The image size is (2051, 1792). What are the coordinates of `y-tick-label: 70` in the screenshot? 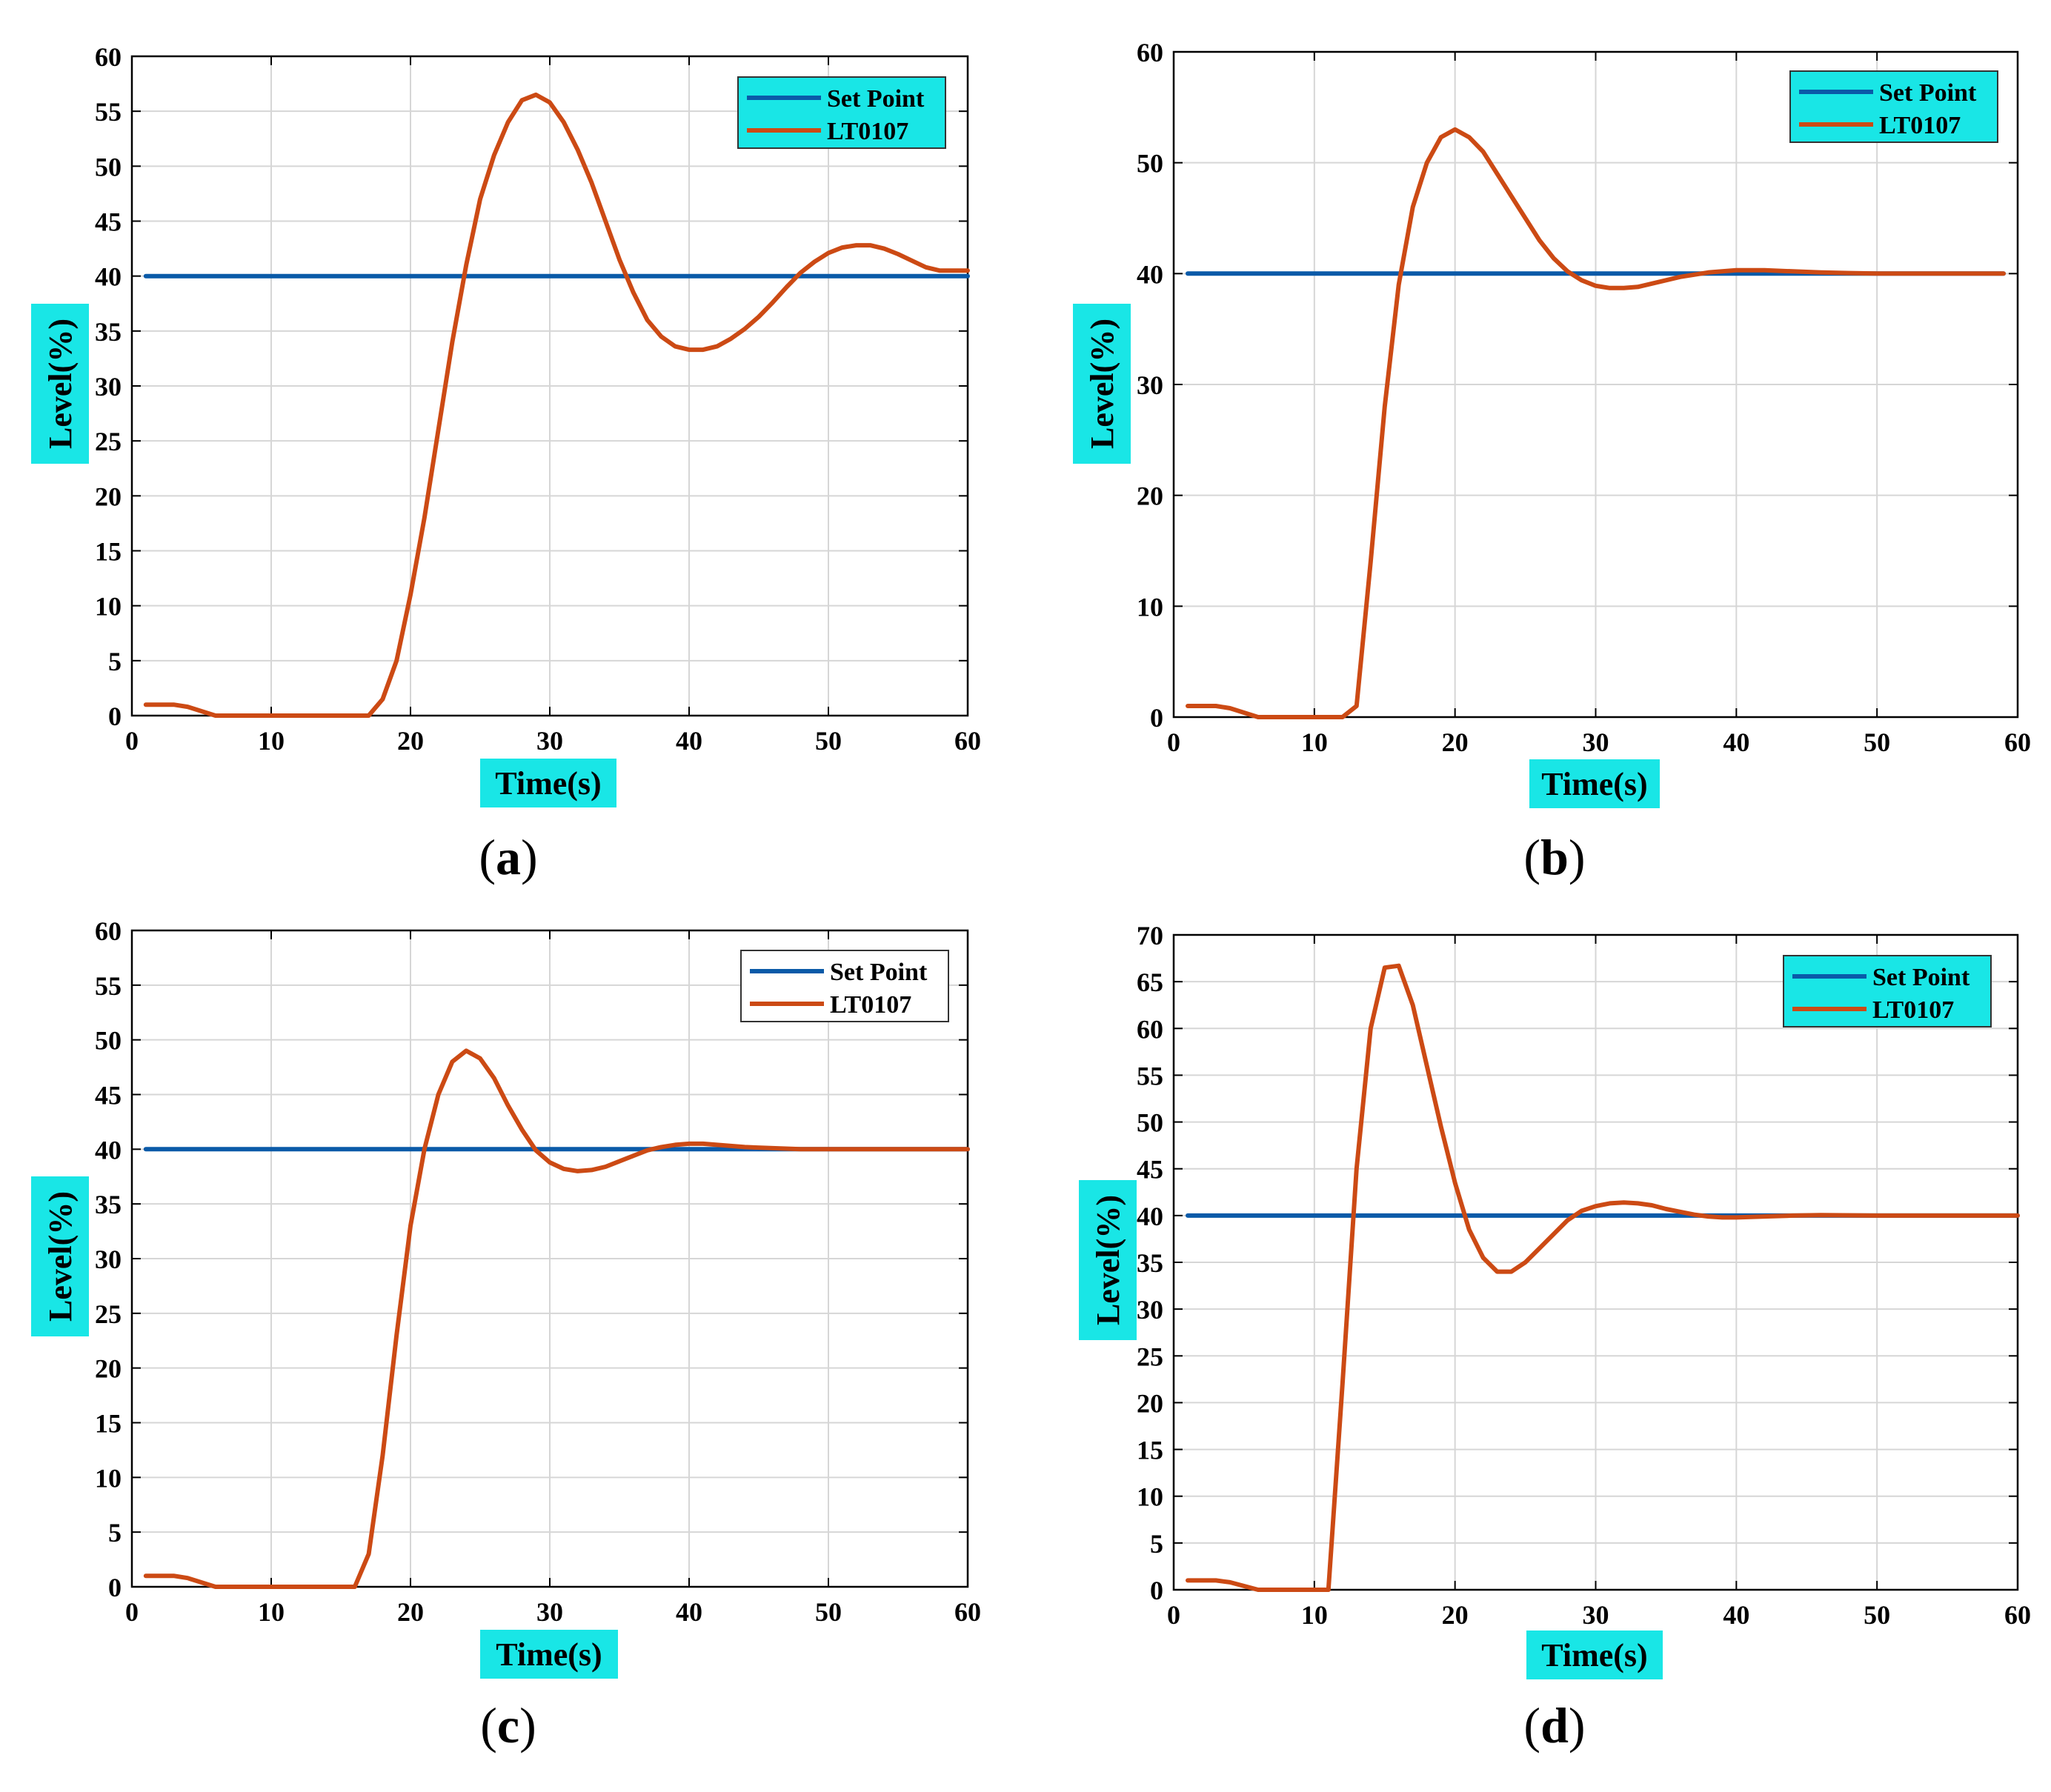 It's located at (1150, 935).